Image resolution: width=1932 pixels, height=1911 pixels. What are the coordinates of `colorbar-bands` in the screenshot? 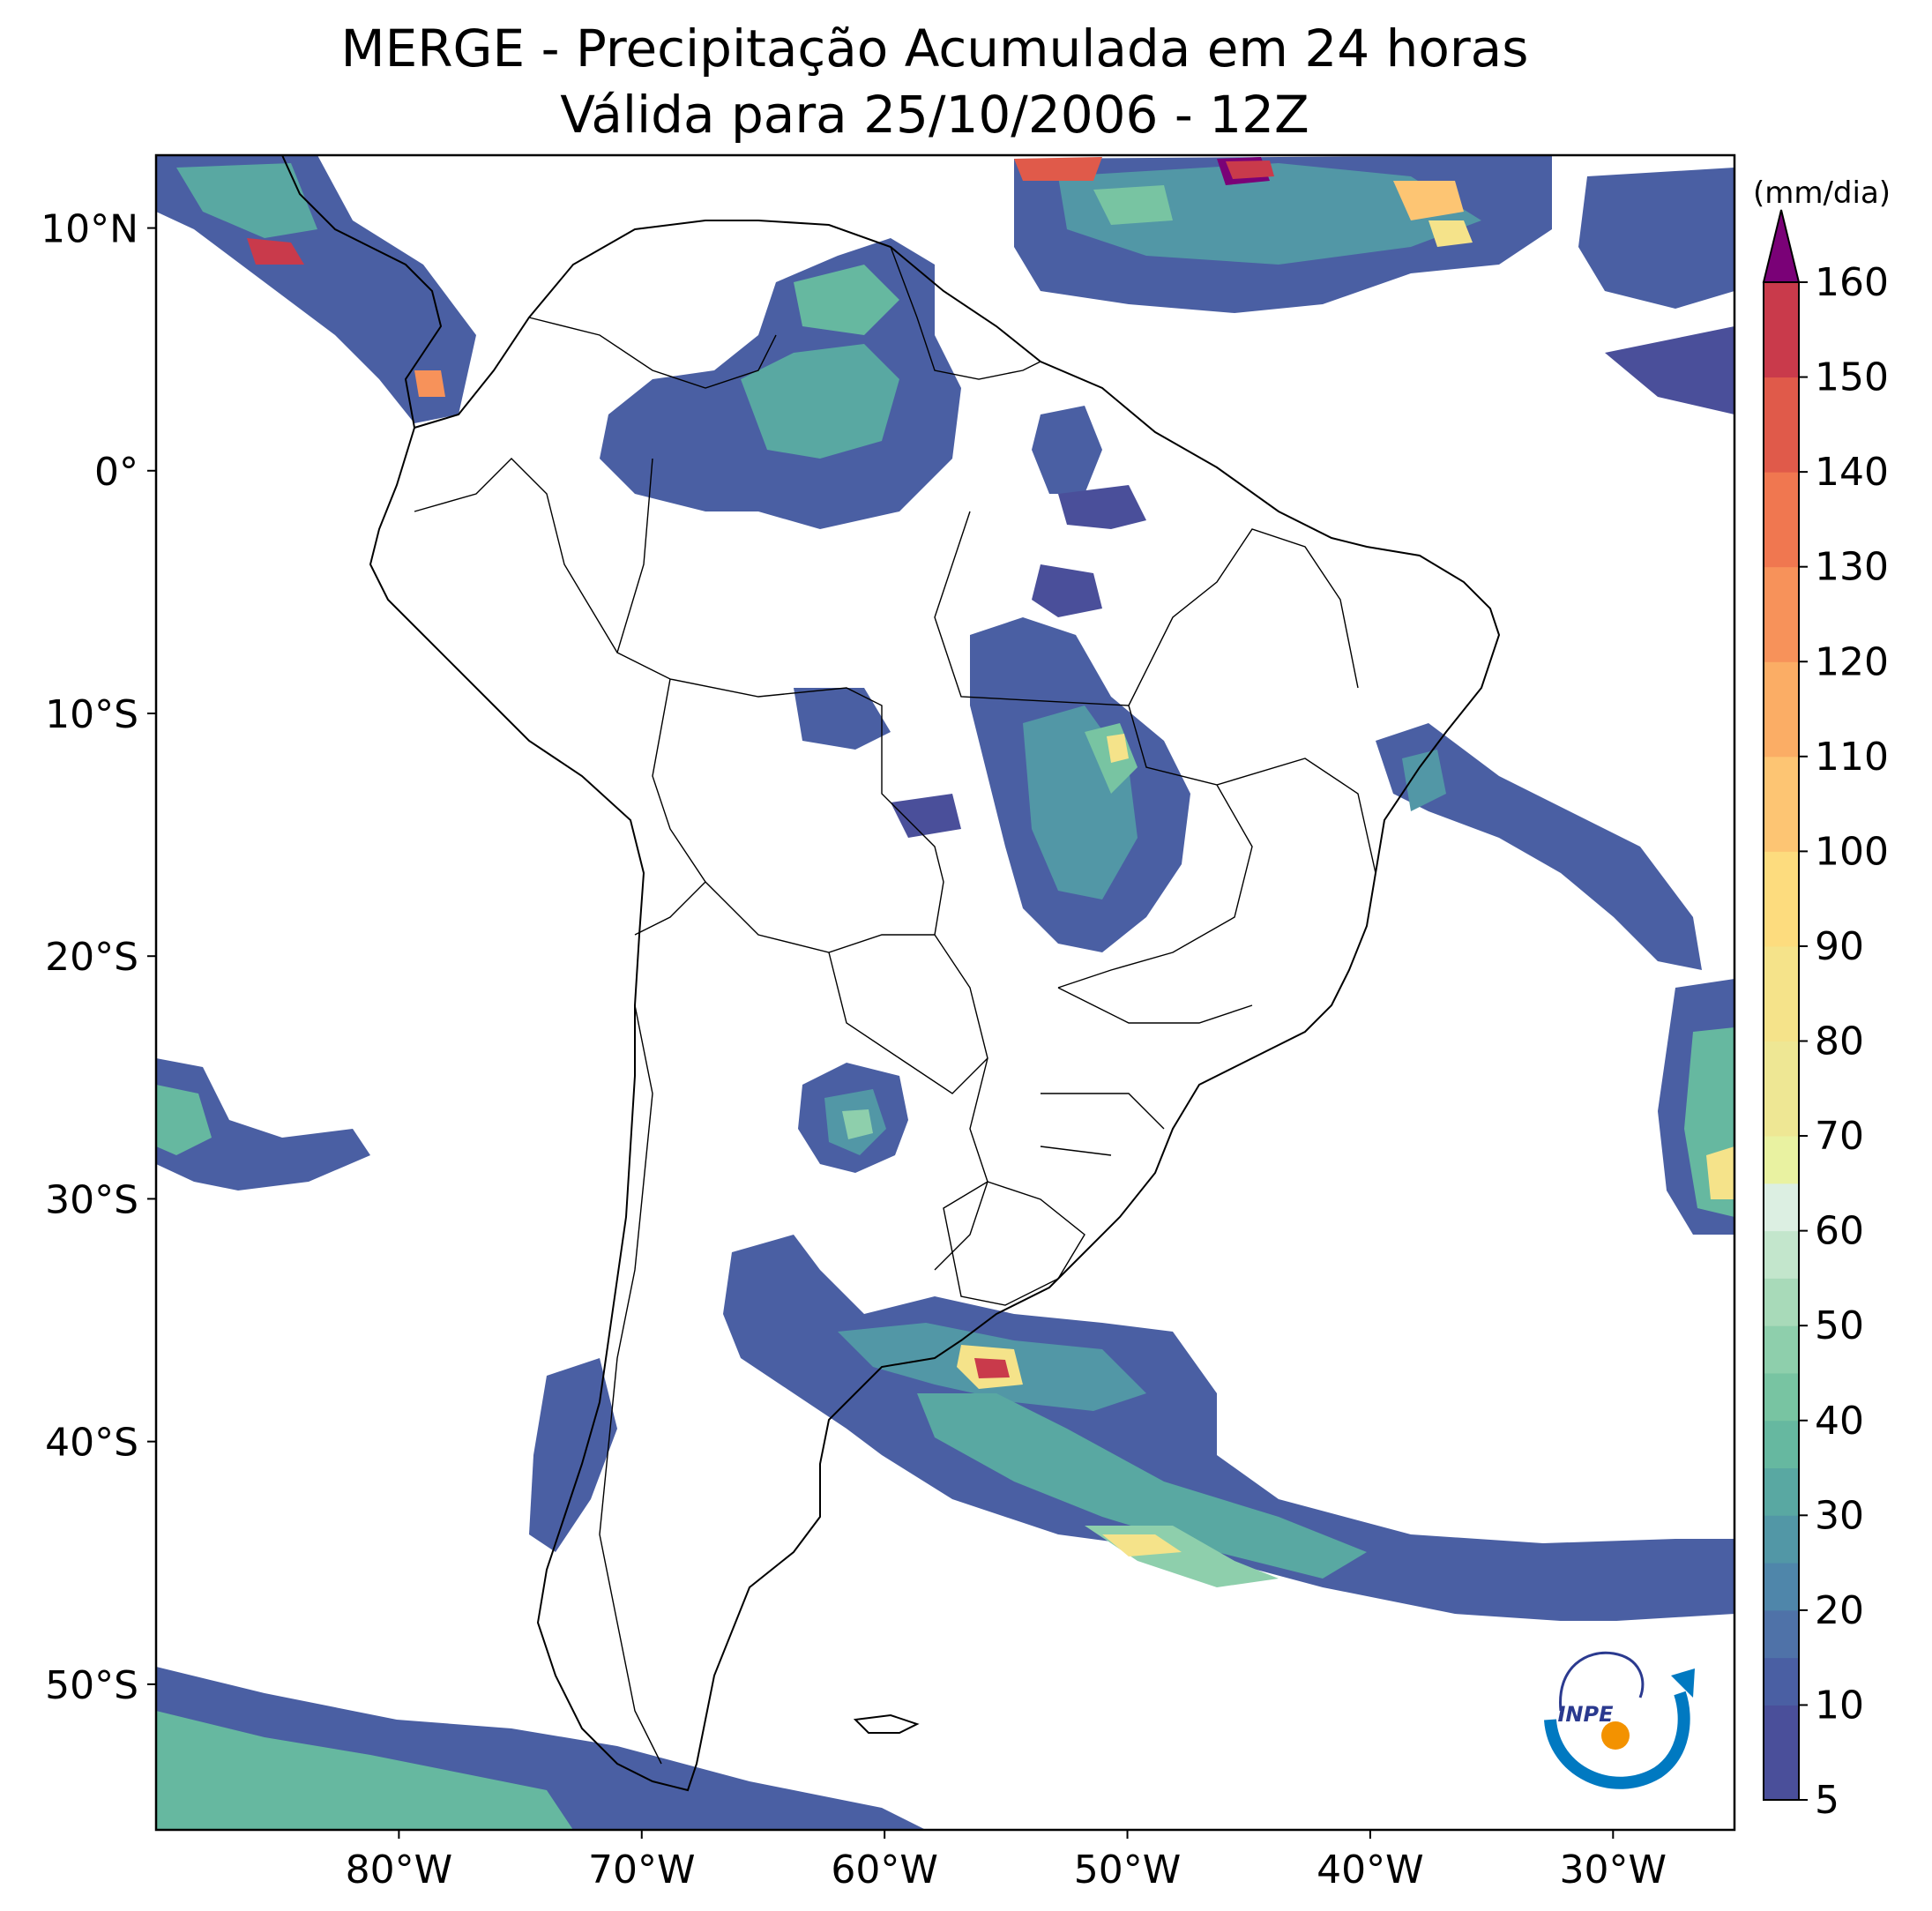 It's located at (1781, 1041).